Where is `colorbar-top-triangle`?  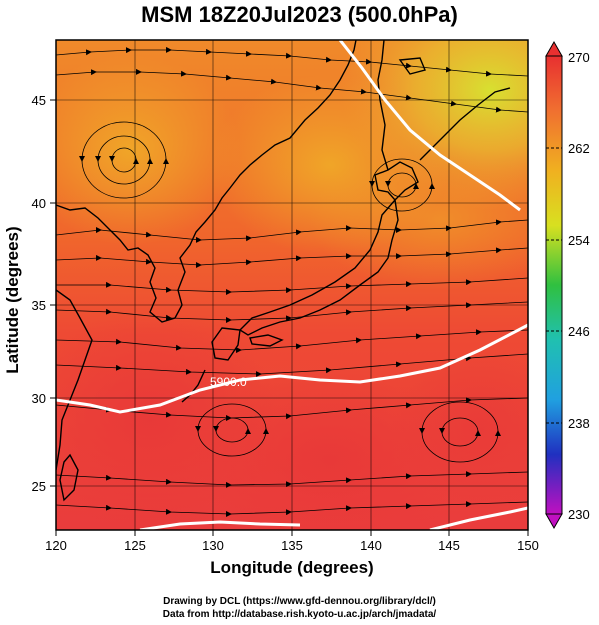
colorbar-top-triangle is located at coordinates (554, 48).